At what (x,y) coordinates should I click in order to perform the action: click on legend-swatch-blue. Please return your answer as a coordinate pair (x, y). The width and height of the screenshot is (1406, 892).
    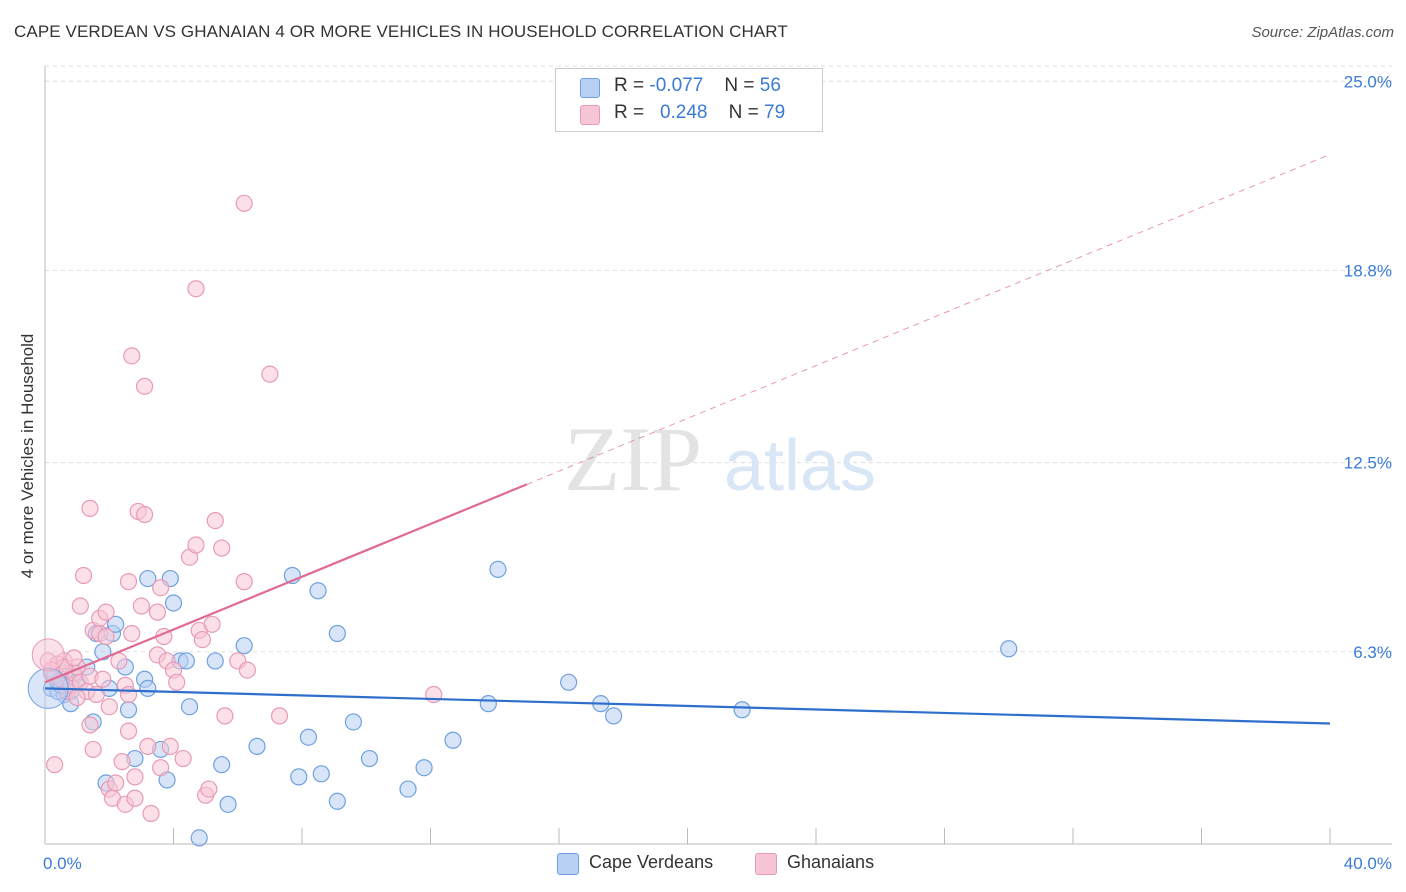
    Looking at the image, I should click on (590, 88).